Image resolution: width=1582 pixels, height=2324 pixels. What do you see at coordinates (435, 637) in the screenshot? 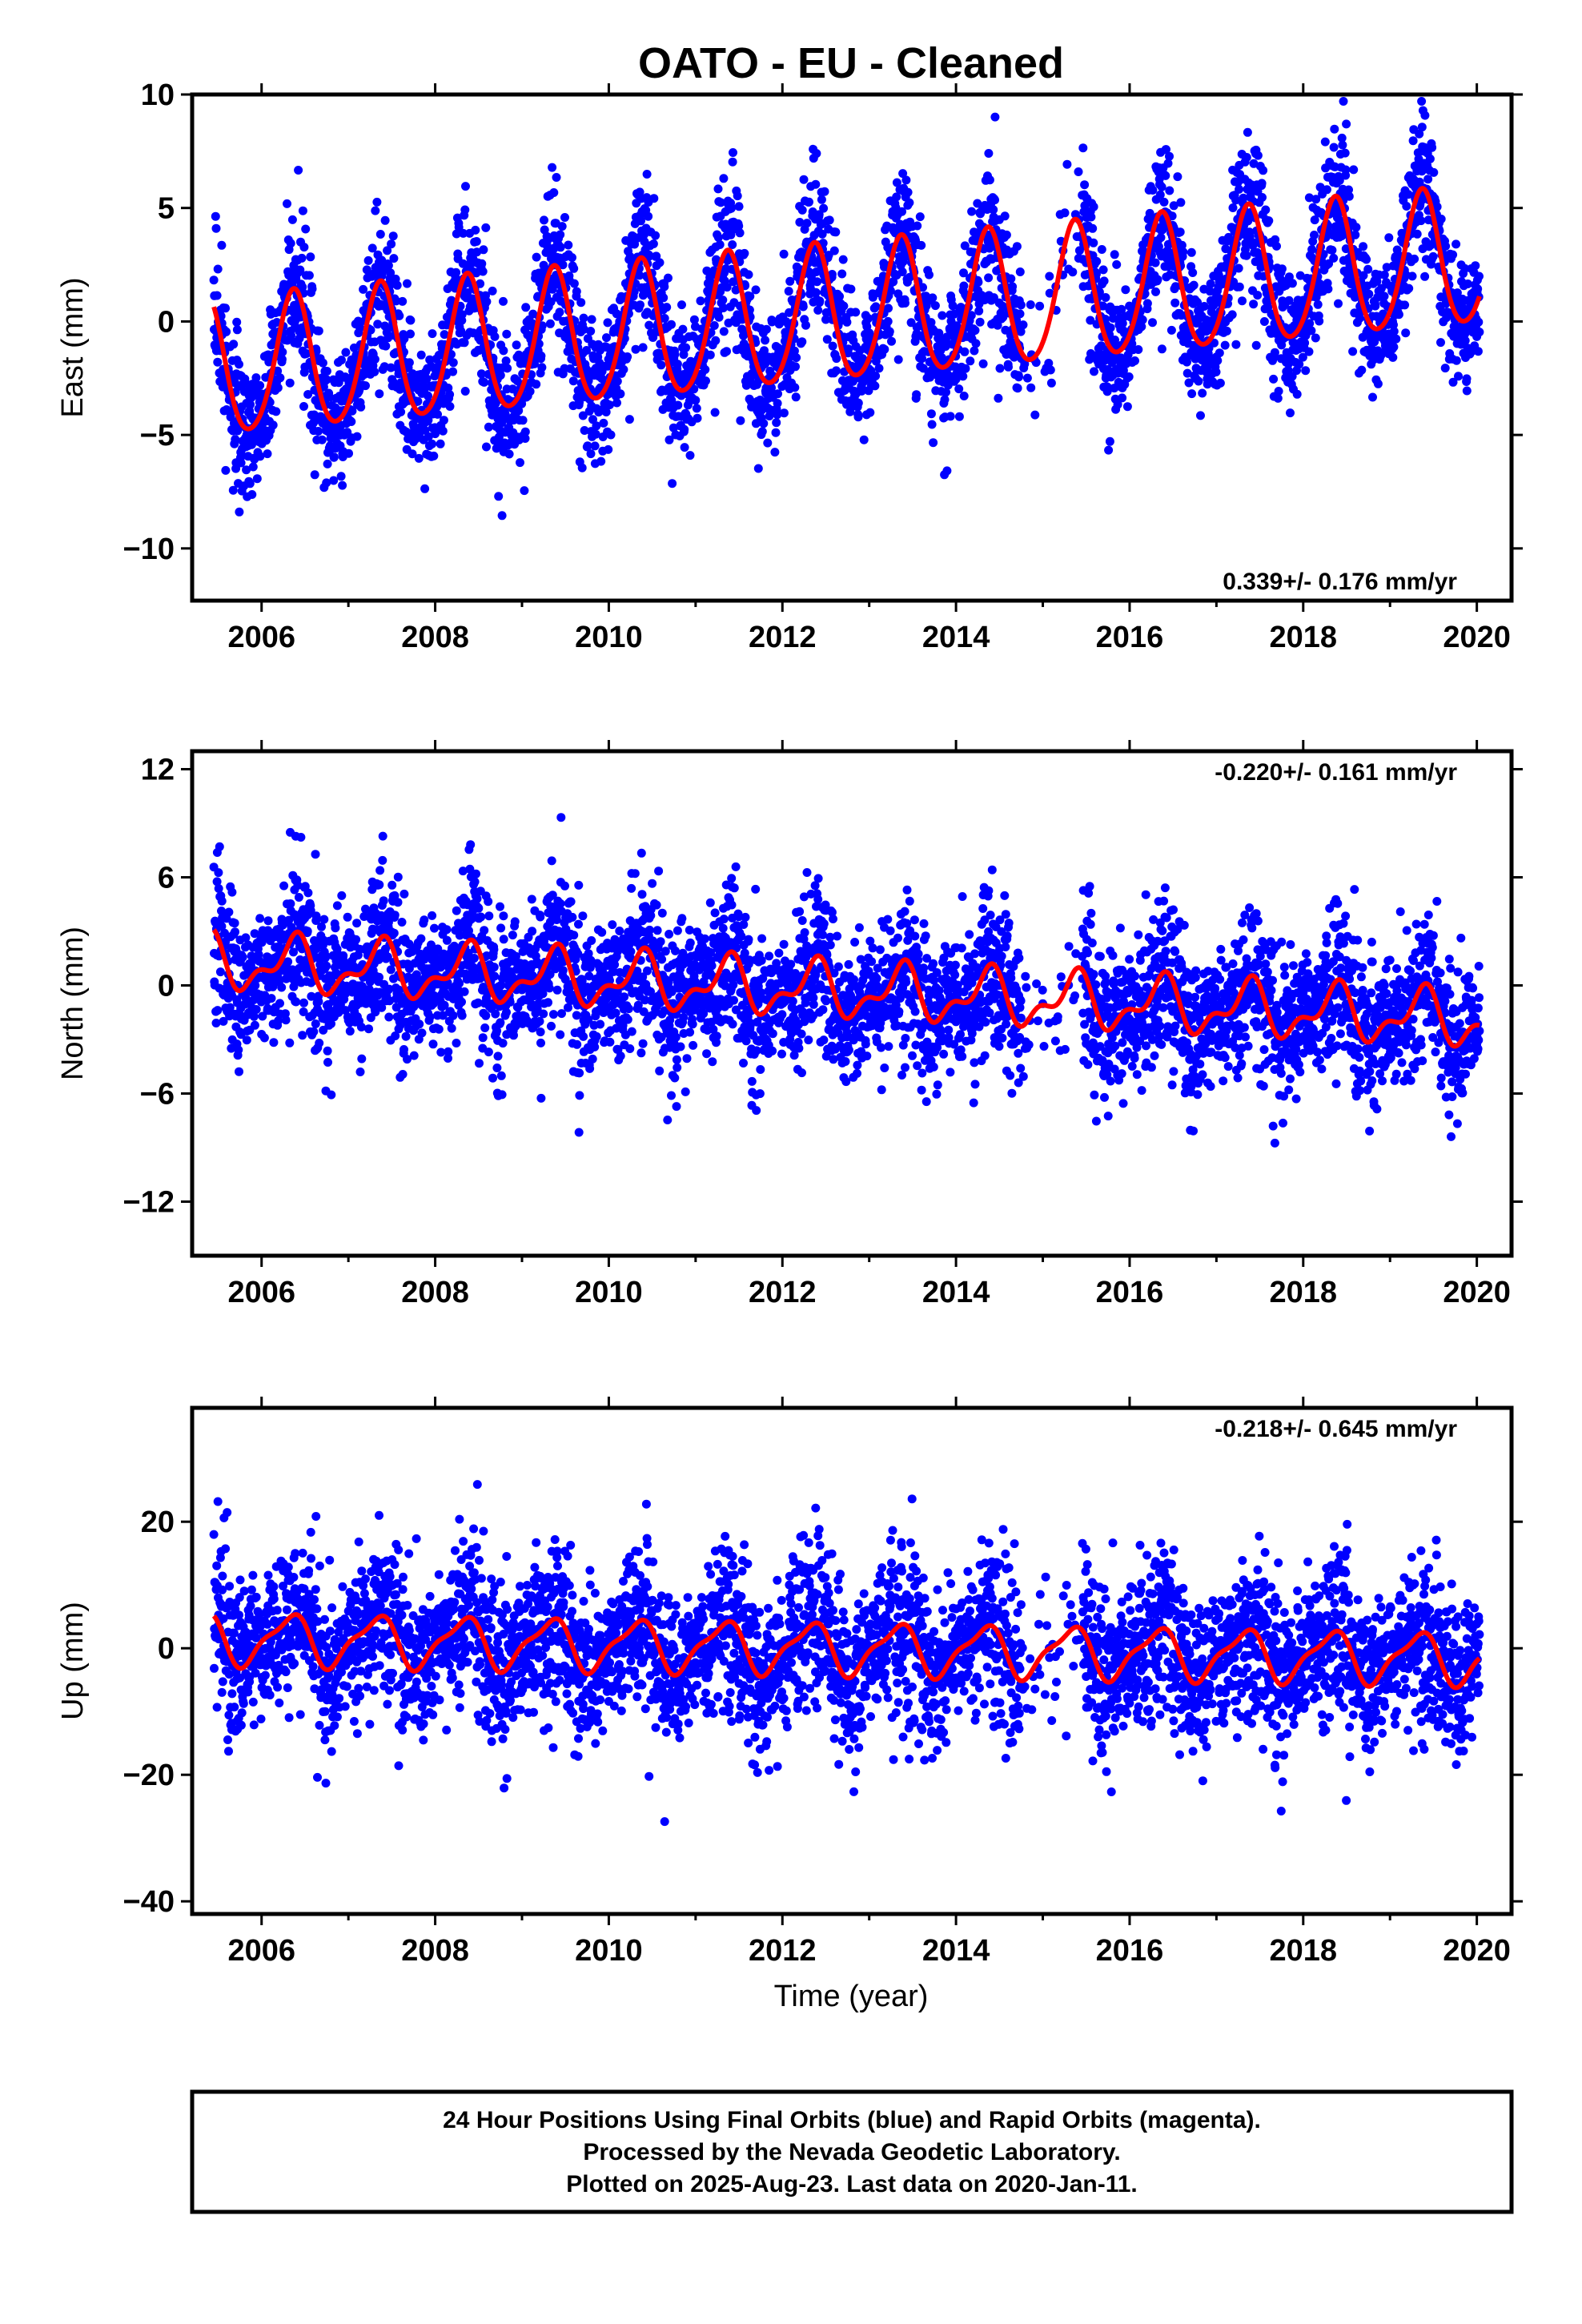
I see `east-x-tick-label: 2008` at bounding box center [435, 637].